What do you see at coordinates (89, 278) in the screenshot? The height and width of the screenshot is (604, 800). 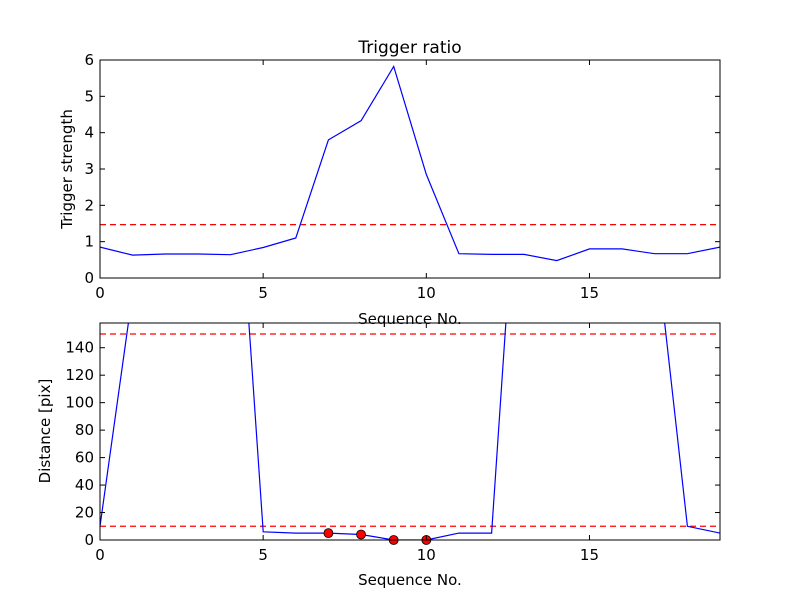 I see `top-chart-ytick-label: 0` at bounding box center [89, 278].